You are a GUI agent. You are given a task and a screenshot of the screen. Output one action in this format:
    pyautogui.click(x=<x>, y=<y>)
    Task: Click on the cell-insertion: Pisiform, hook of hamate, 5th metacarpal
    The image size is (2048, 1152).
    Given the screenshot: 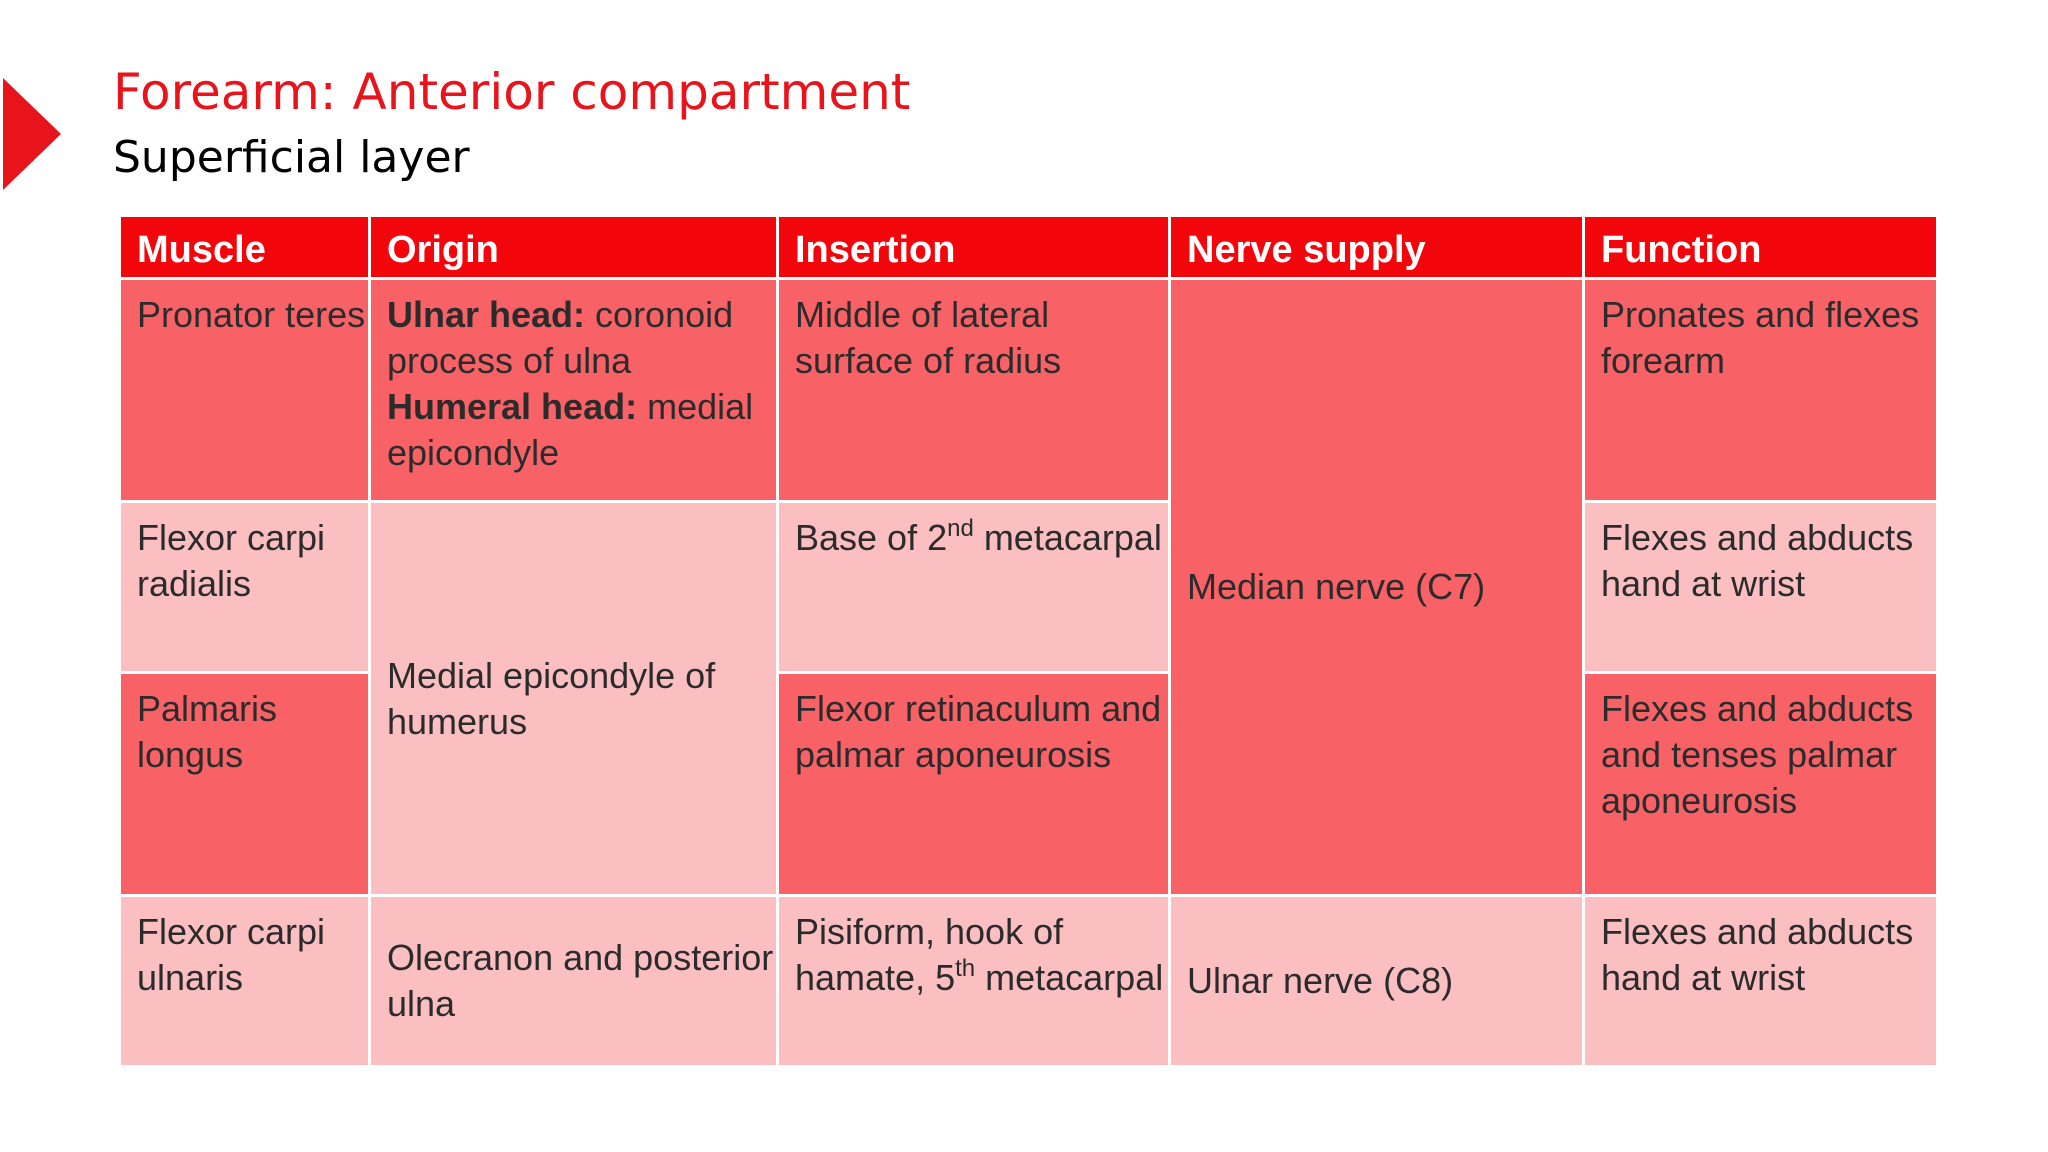 What is the action you would take?
    pyautogui.click(x=973, y=981)
    